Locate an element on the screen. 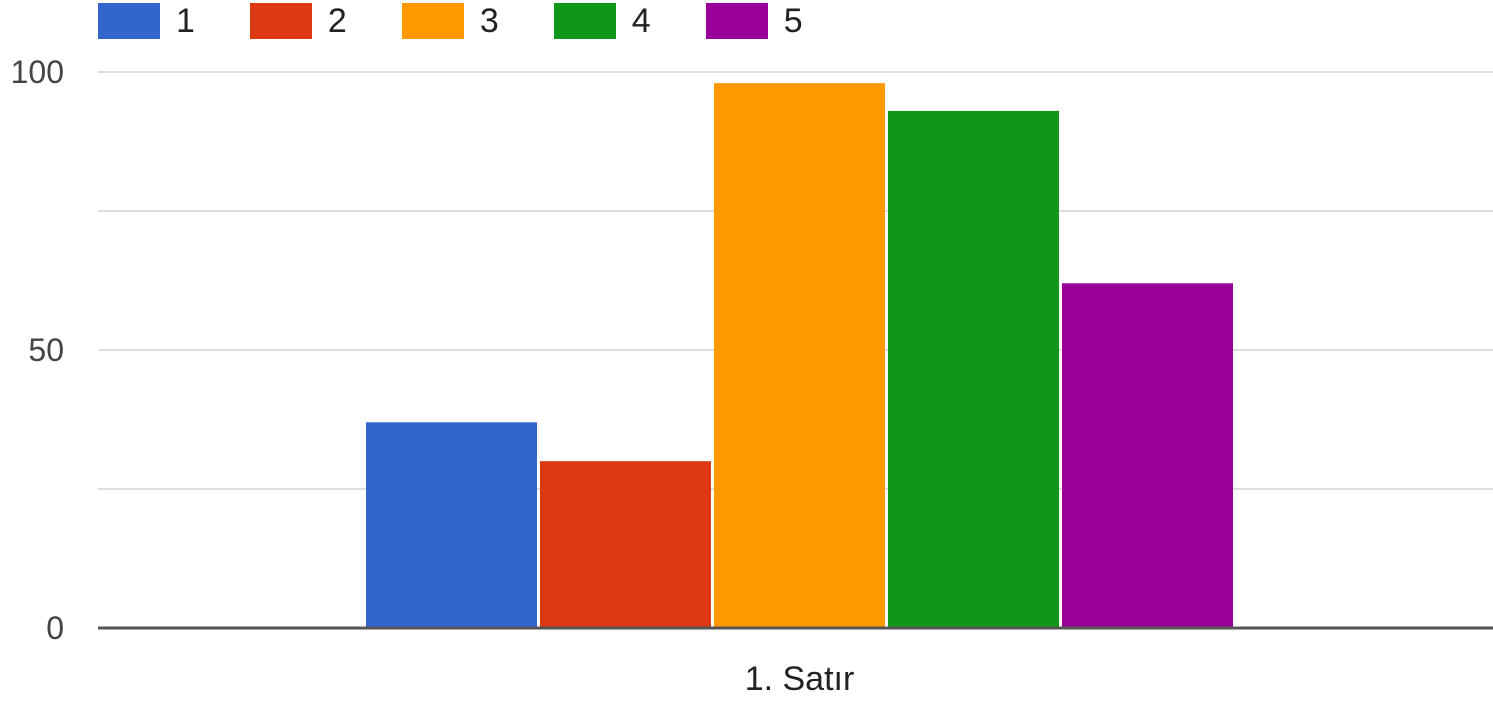 The width and height of the screenshot is (1493, 702). legend-item-2: 2 is located at coordinates (298, 21).